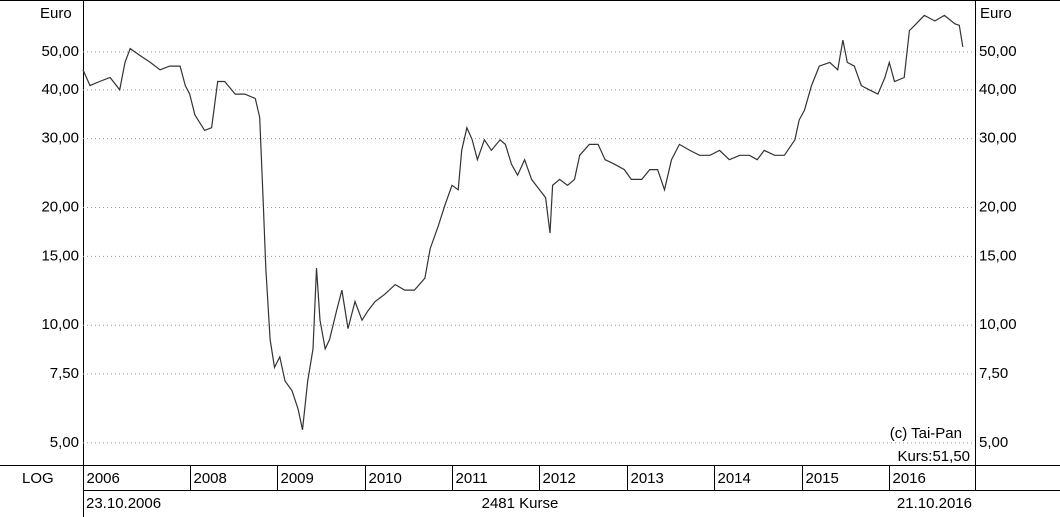 This screenshot has width=1060, height=517. Describe the element at coordinates (993, 442) in the screenshot. I see `y-tick-label-right: 5,00` at that location.